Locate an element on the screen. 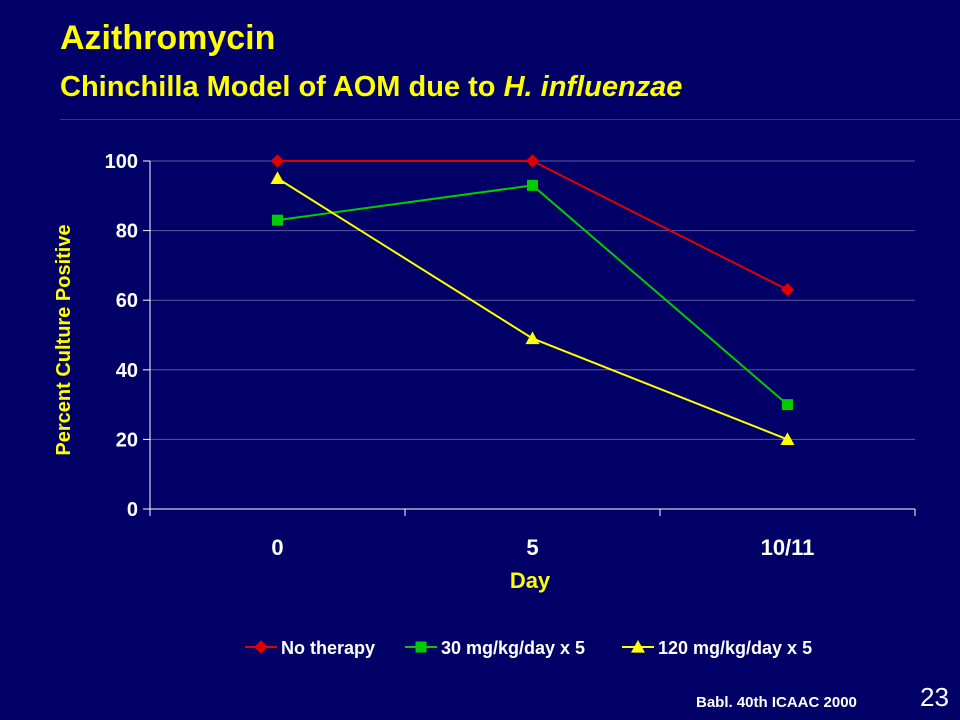 Image resolution: width=960 pixels, height=720 pixels. legend-item: No therapy is located at coordinates (310, 648).